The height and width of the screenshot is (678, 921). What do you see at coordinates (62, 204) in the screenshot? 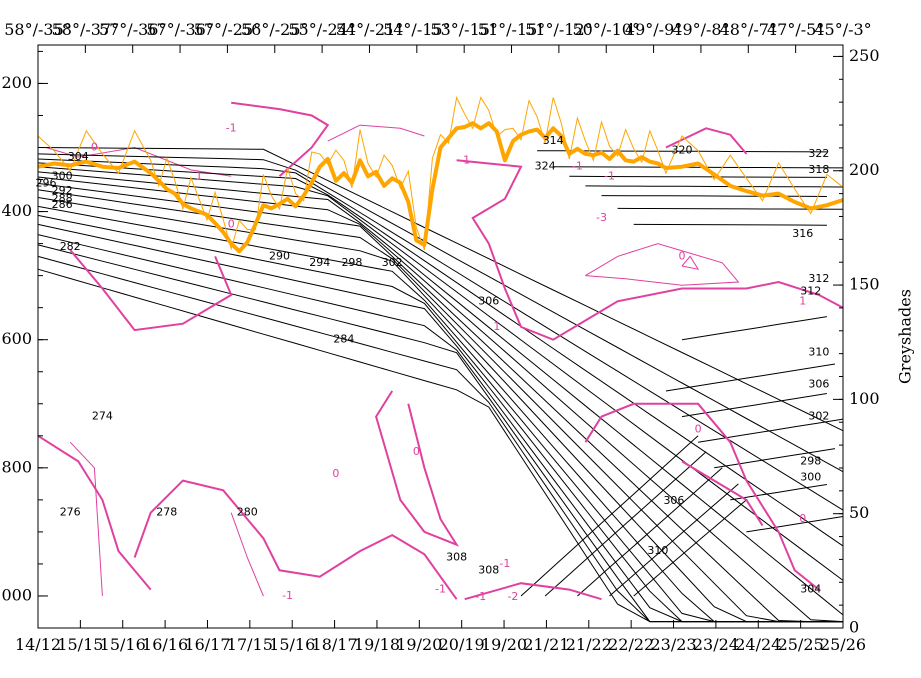
I see `isentrope-label: 286` at bounding box center [62, 204].